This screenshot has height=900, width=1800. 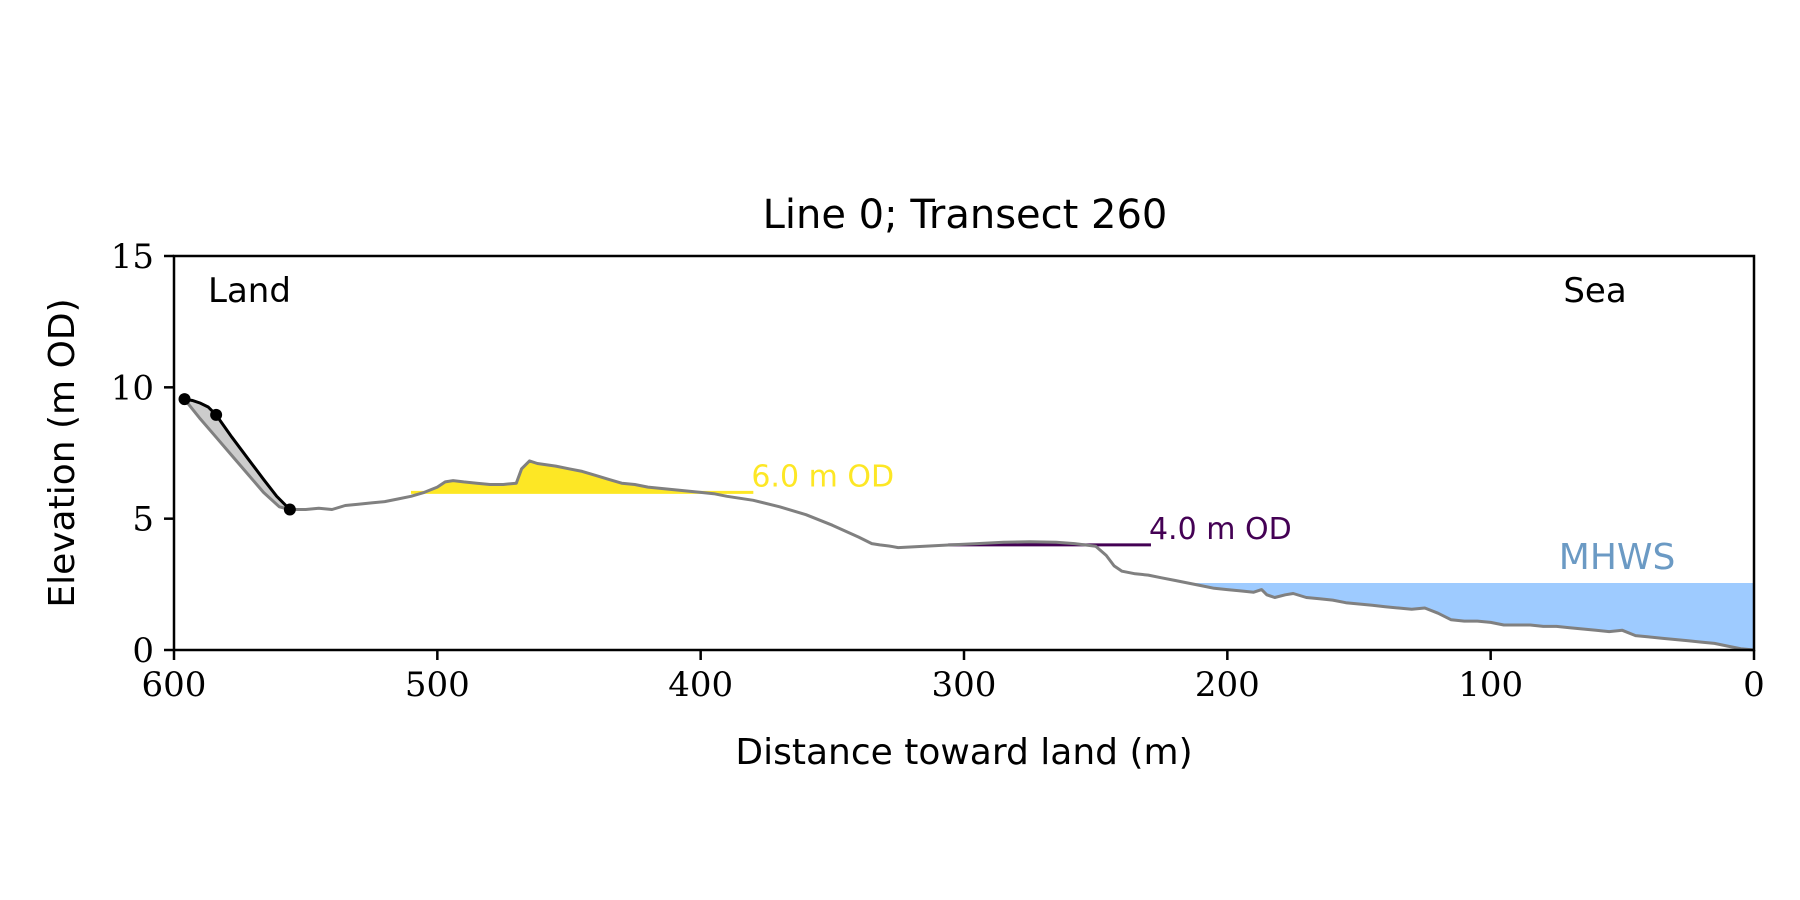 I want to click on cliff-fill, so click(x=237, y=454).